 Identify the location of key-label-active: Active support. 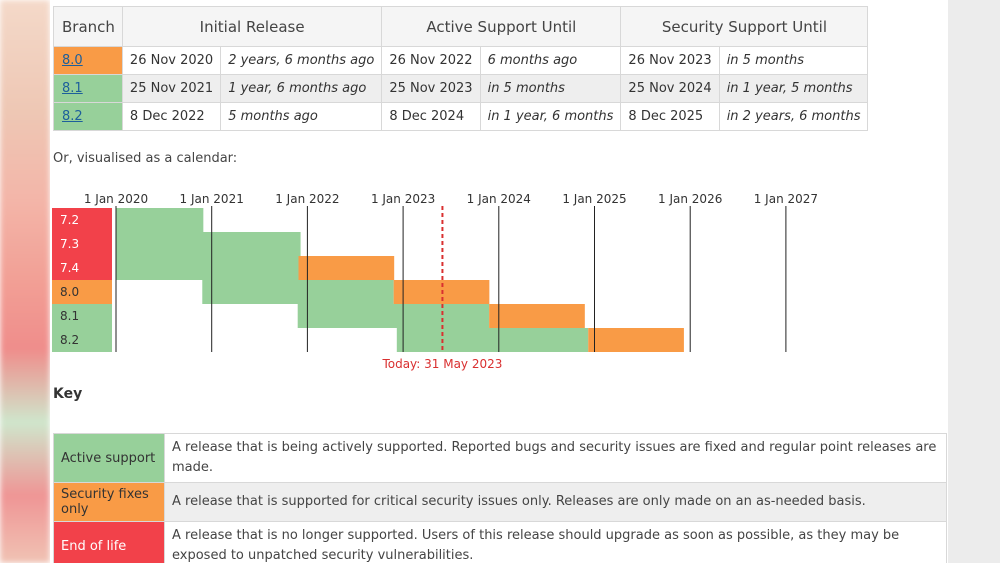
(109, 458).